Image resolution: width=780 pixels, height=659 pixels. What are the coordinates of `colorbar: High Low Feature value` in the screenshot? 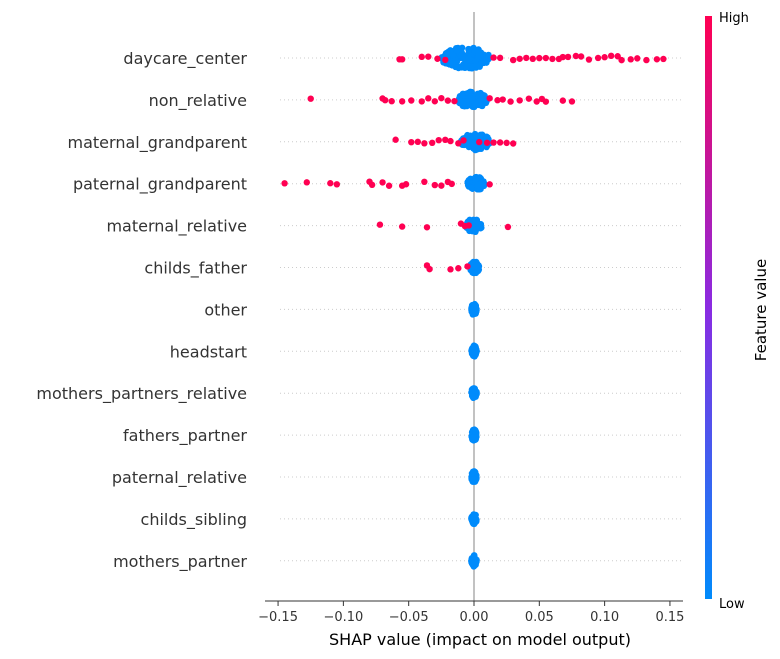 It's located at (737, 311).